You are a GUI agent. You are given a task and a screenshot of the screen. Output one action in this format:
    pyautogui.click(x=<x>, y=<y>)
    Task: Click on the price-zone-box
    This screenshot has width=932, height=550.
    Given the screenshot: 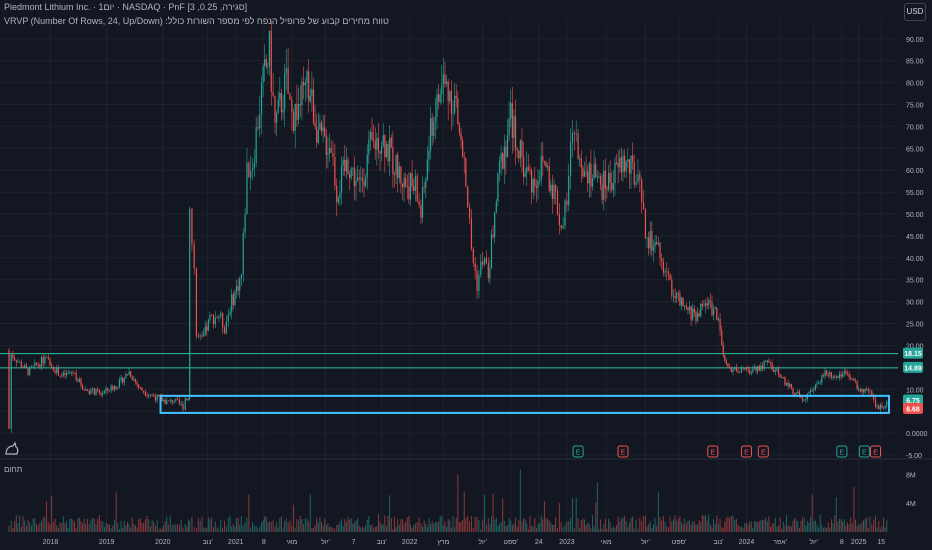 What is the action you would take?
    pyautogui.click(x=525, y=404)
    